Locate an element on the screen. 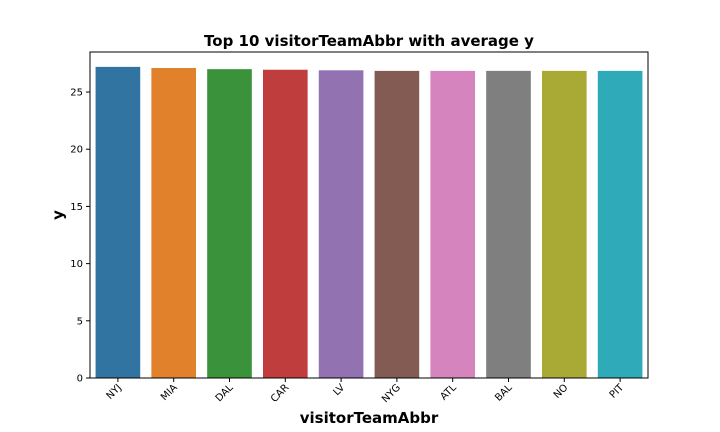  x-tick-label: PIT is located at coordinates (617, 391).